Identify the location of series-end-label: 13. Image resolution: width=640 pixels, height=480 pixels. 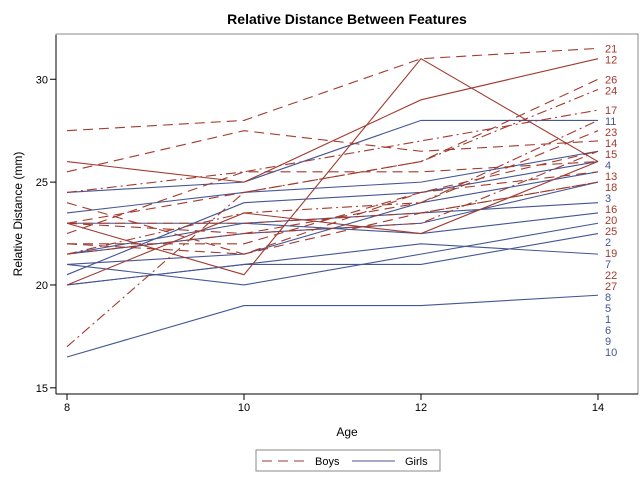
(611, 177).